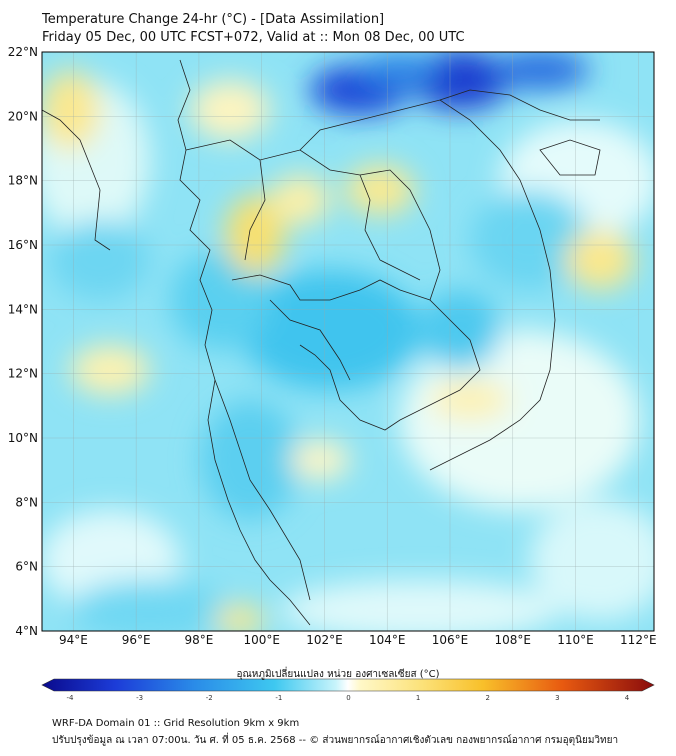  Describe the element at coordinates (450, 640) in the screenshot. I see `lon-tick-label: 106°E` at that location.